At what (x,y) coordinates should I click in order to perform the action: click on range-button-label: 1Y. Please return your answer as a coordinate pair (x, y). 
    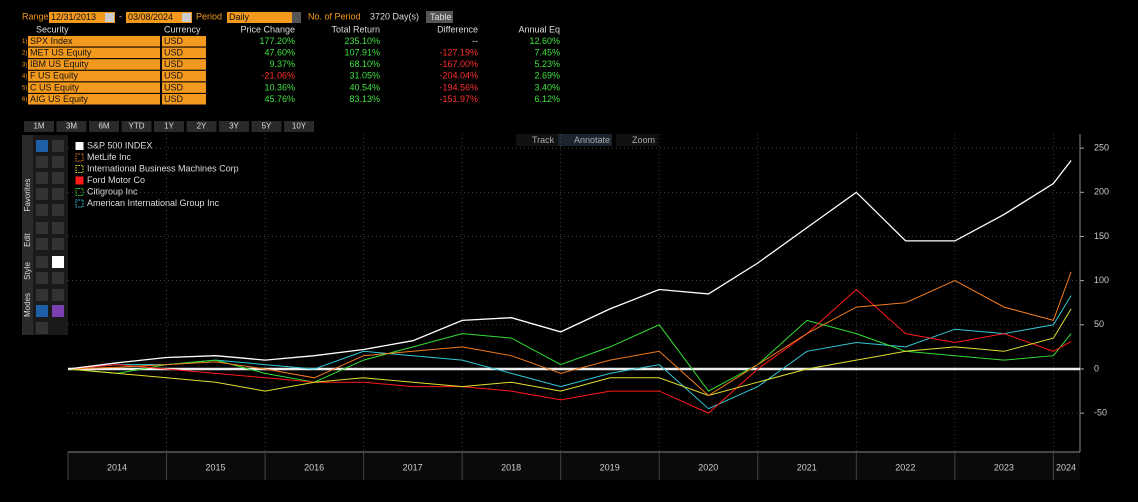
    Looking at the image, I should click on (169, 126).